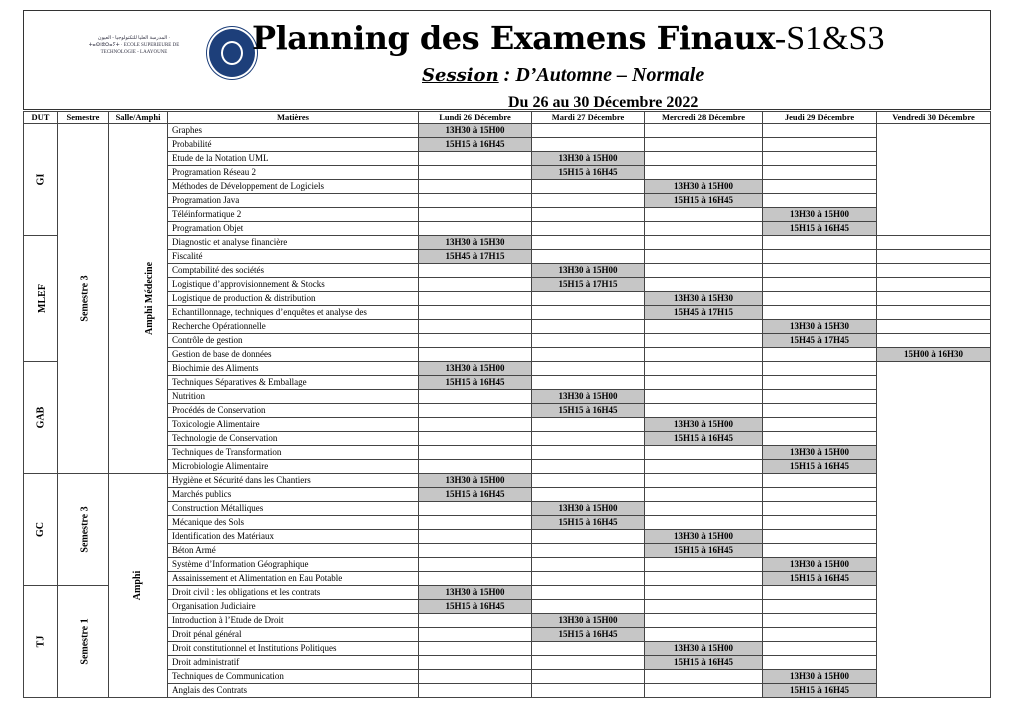  Describe the element at coordinates (293, 256) in the screenshot. I see `subject-cell: Fiscalité` at that location.